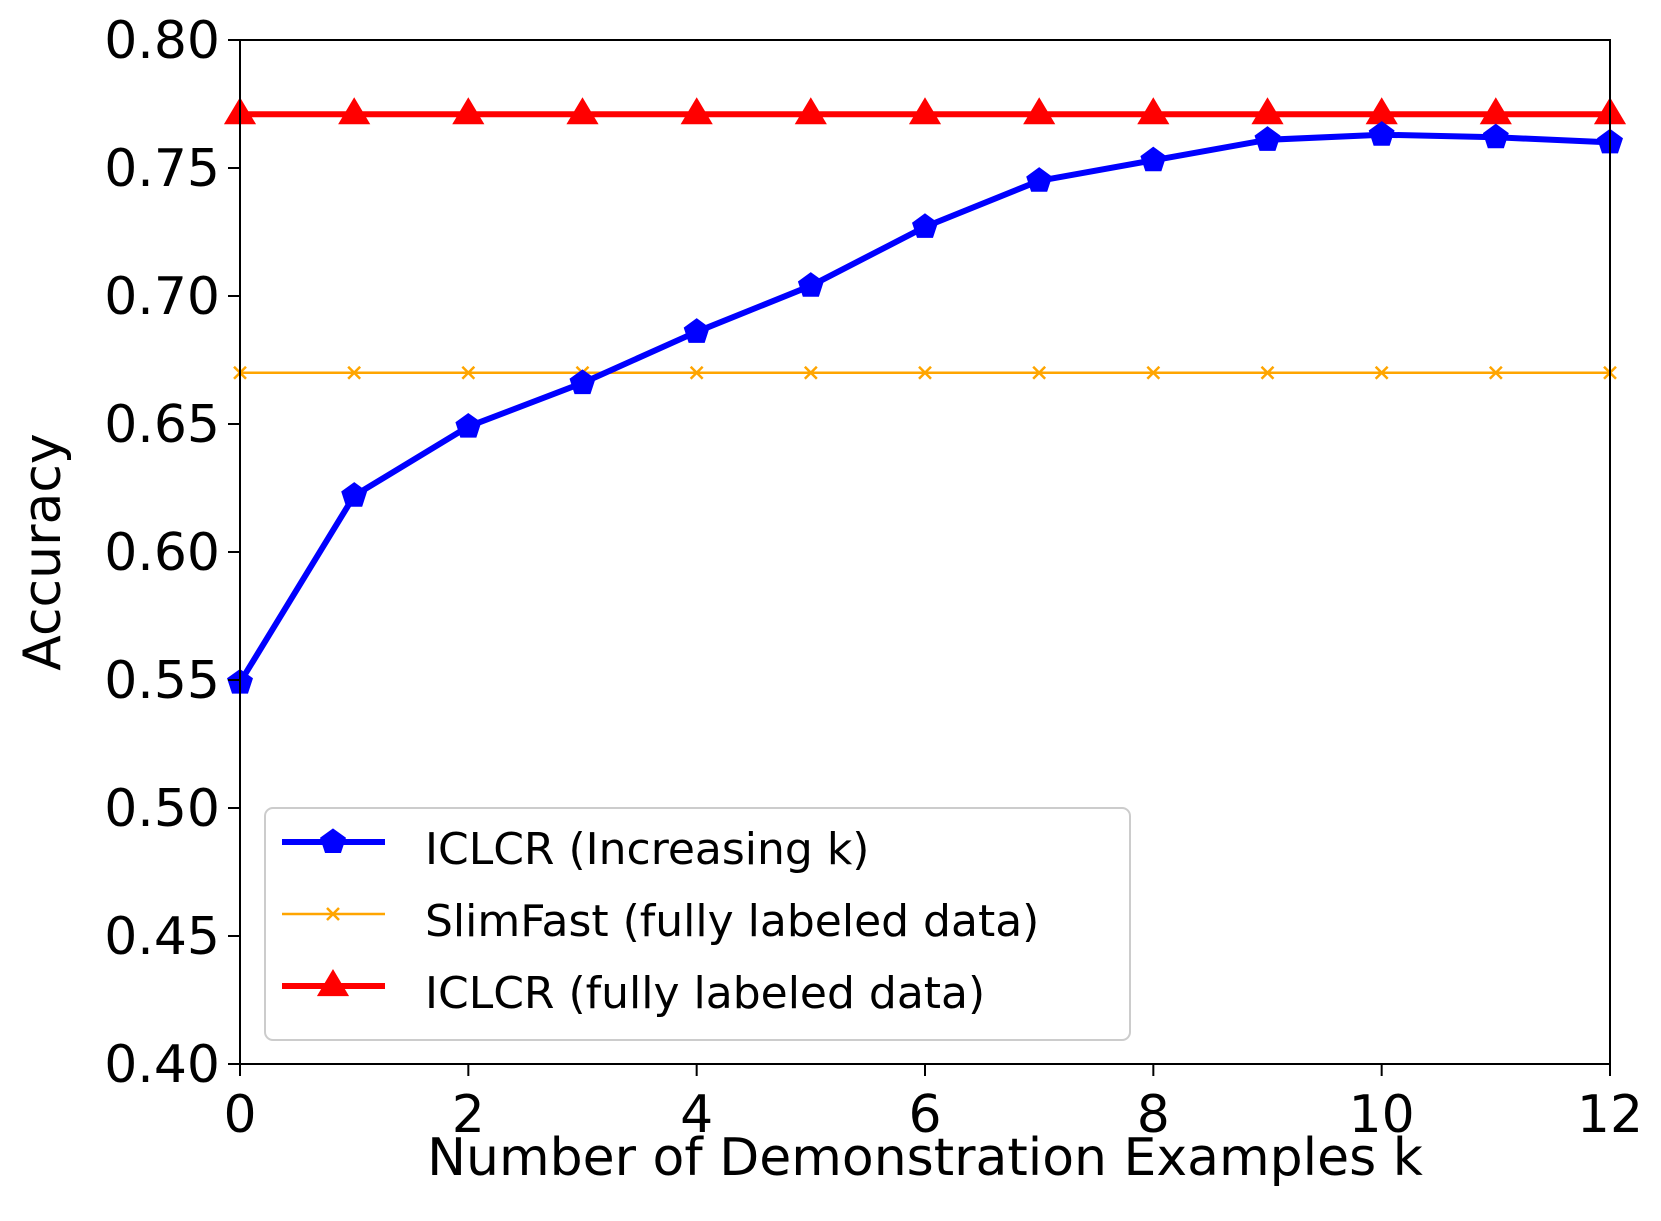  I want to click on legend-marker-iclcr-increasing-k, so click(333, 840).